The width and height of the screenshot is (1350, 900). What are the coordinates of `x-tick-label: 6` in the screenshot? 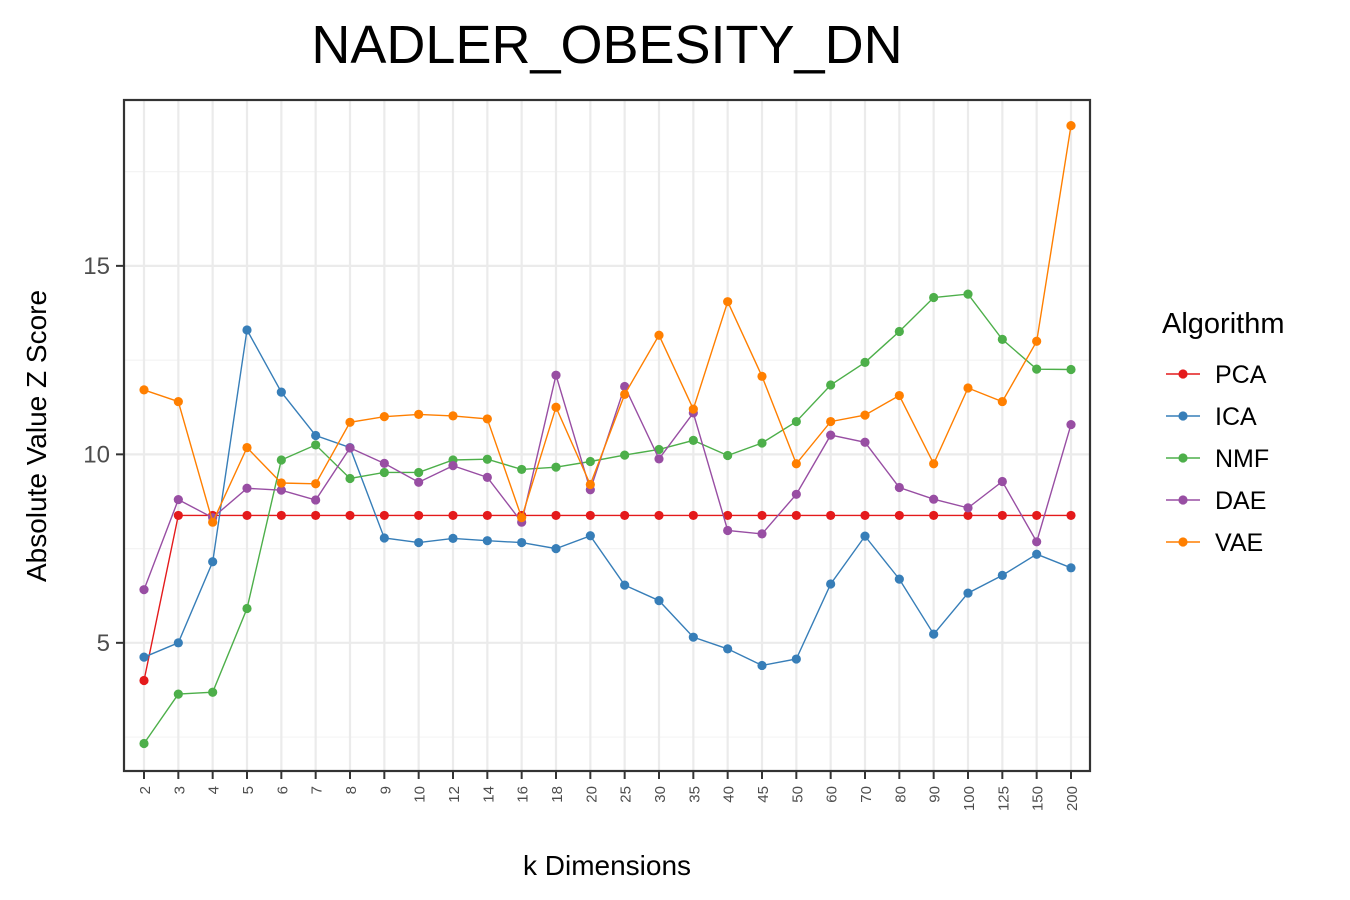 It's located at (282, 790).